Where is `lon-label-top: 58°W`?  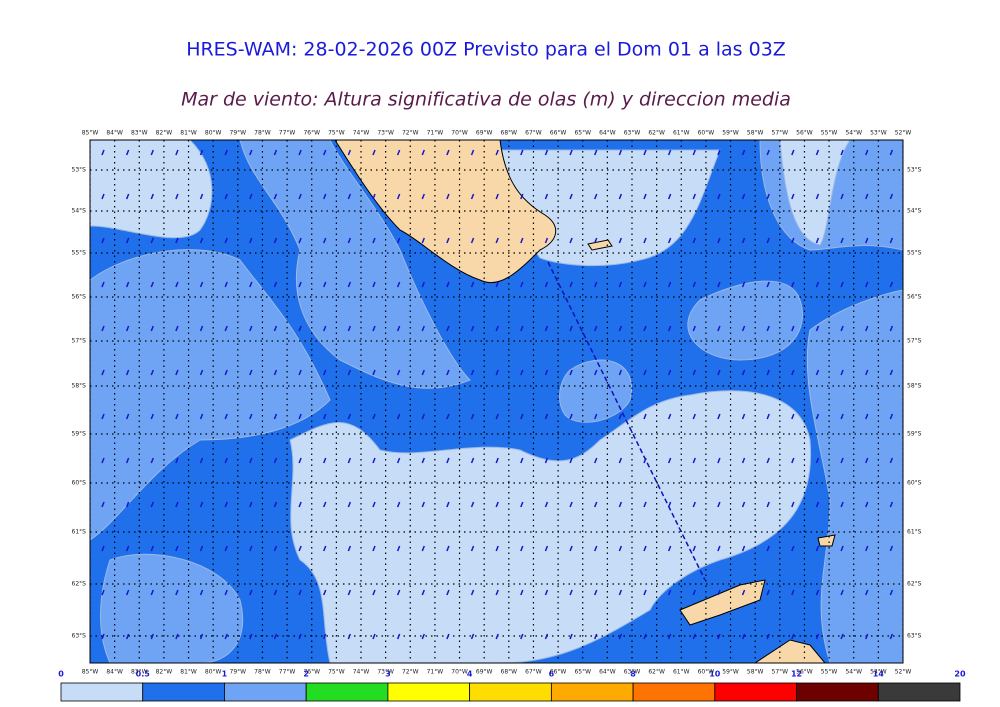
lon-label-top: 58°W is located at coordinates (755, 133).